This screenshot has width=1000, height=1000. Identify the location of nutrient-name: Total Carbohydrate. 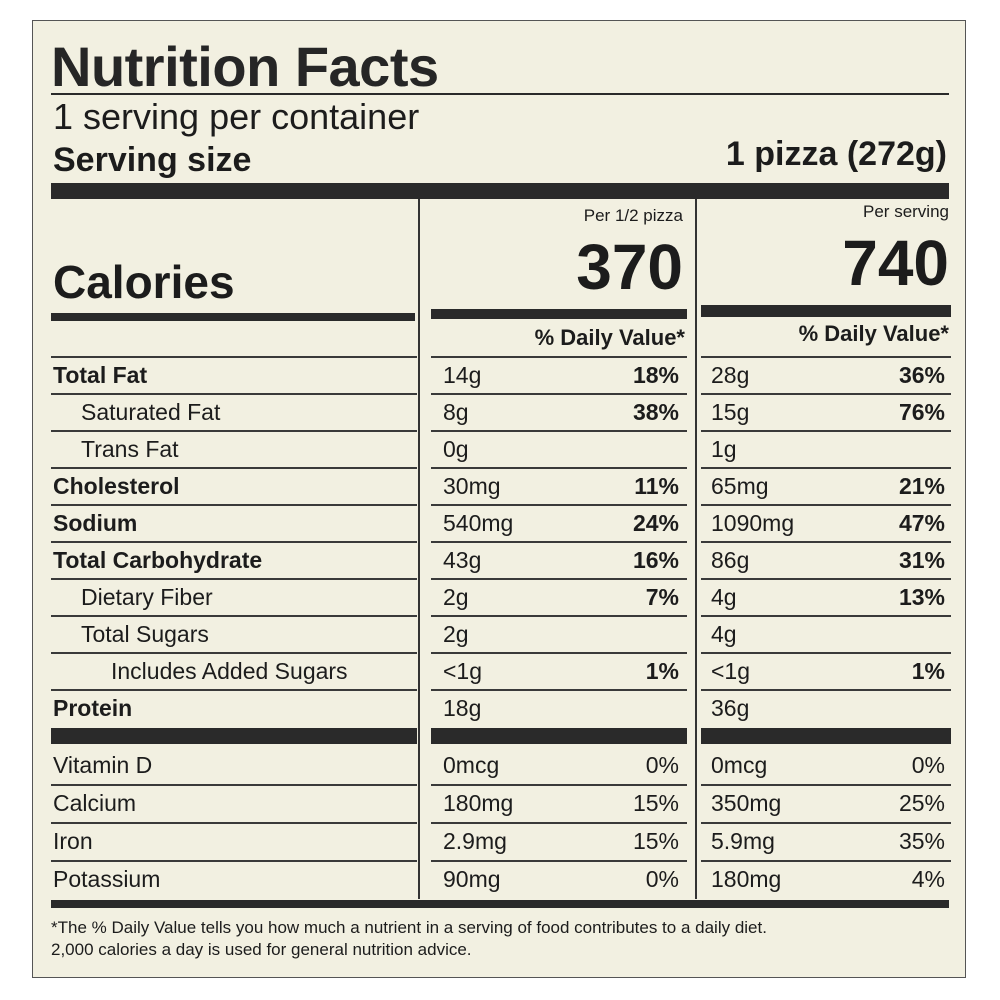
(158, 560).